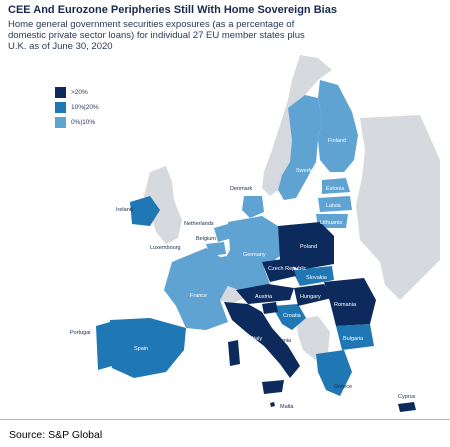 The height and width of the screenshot is (447, 450). What do you see at coordinates (287, 269) in the screenshot?
I see `label-czech: Czech Republic` at bounding box center [287, 269].